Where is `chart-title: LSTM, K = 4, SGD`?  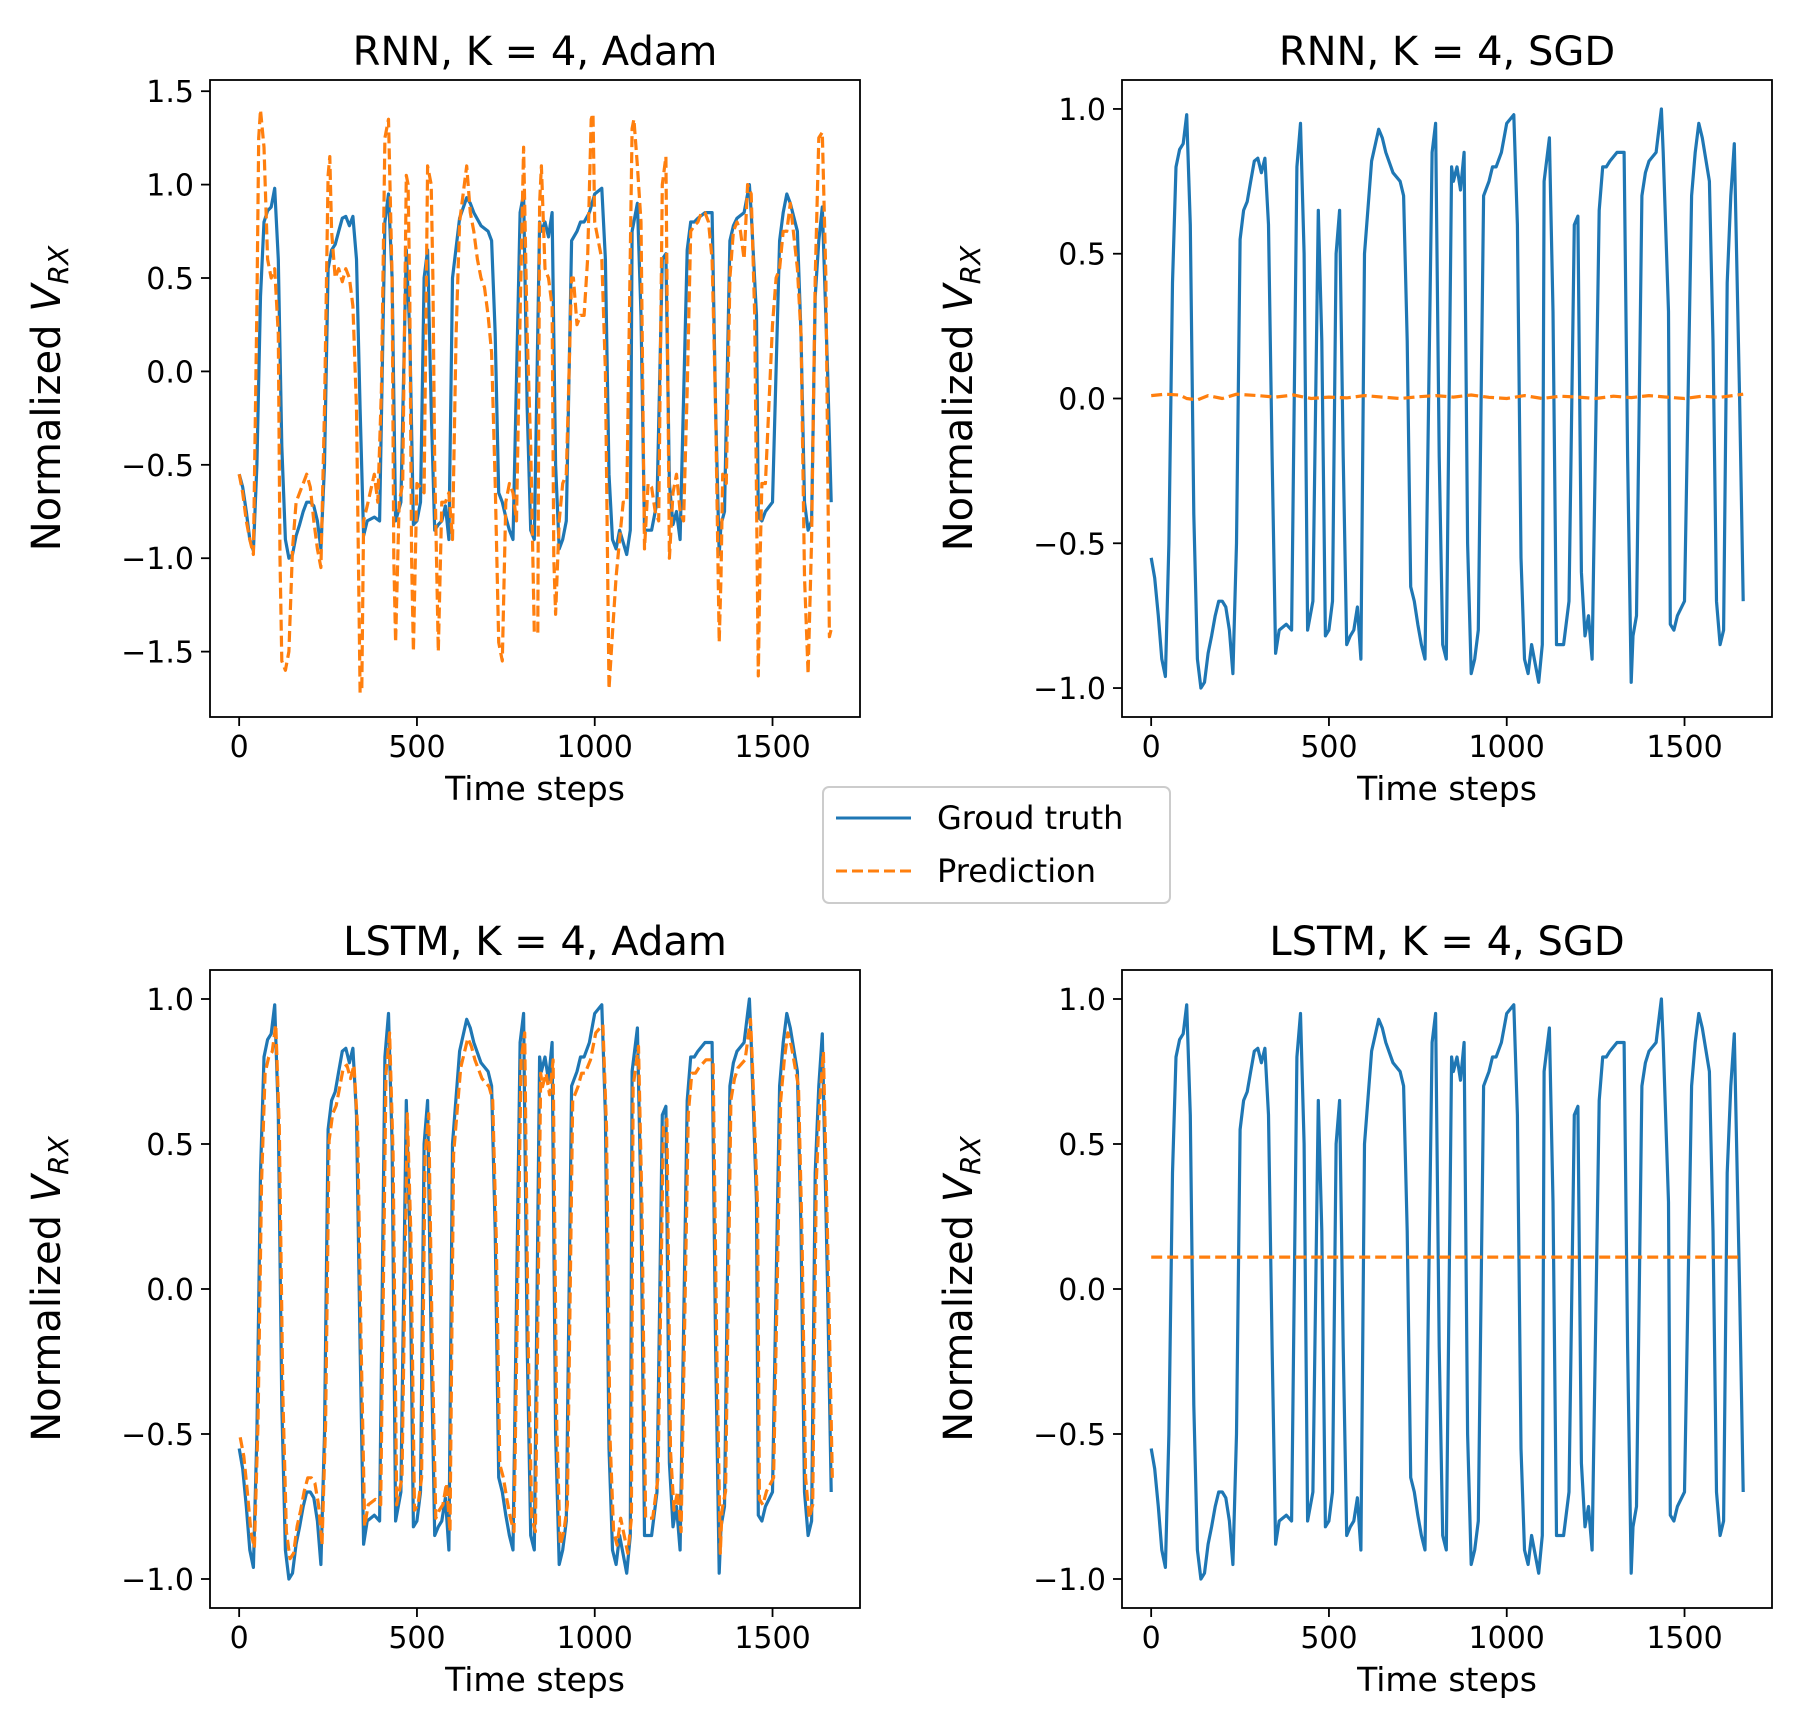 chart-title: LSTM, K = 4, SGD is located at coordinates (1446, 942).